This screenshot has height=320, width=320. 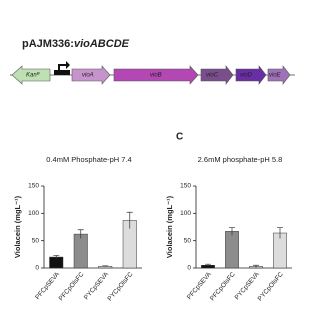 I want to click on vioB-gene, so click(x=156, y=75).